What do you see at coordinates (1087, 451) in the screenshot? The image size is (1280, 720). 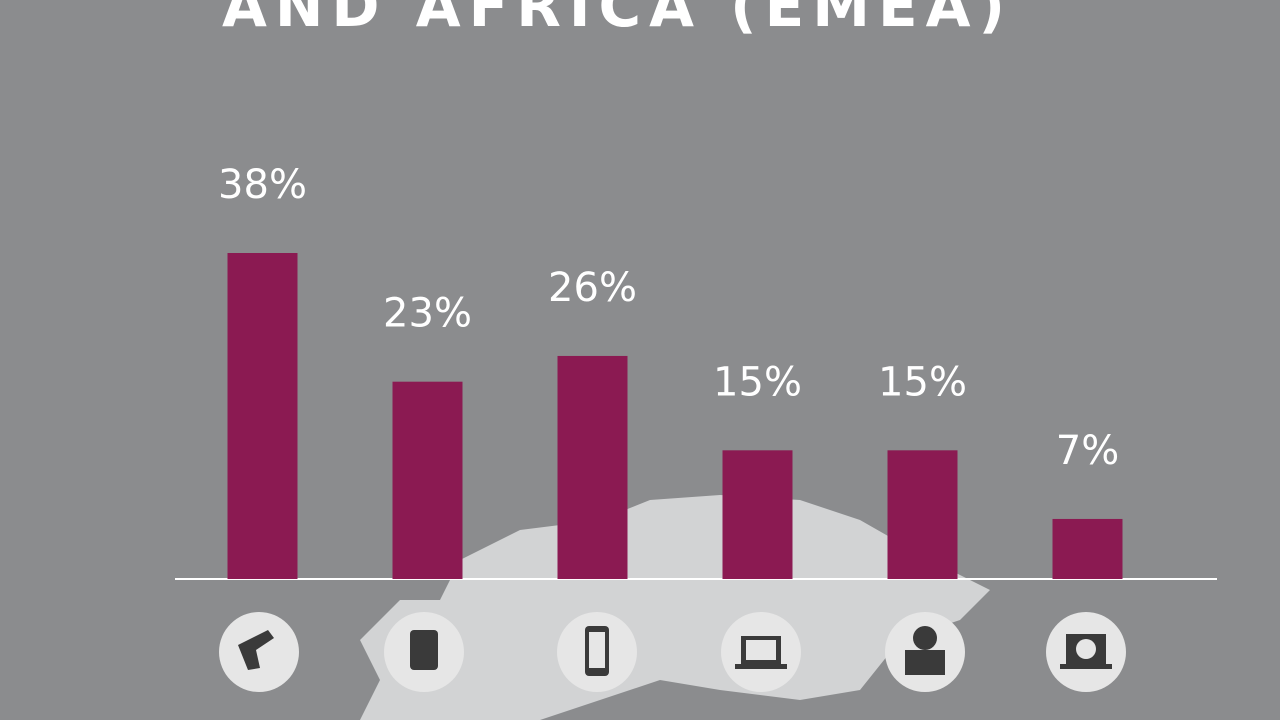 I see `value-label: 7%` at bounding box center [1087, 451].